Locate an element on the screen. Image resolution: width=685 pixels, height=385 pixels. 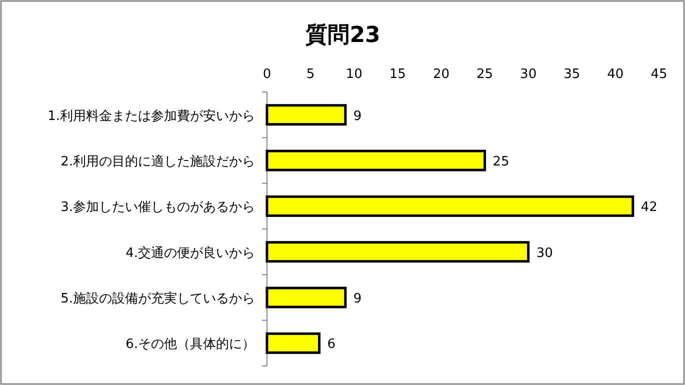
x-tick-label: 30 is located at coordinates (528, 74).